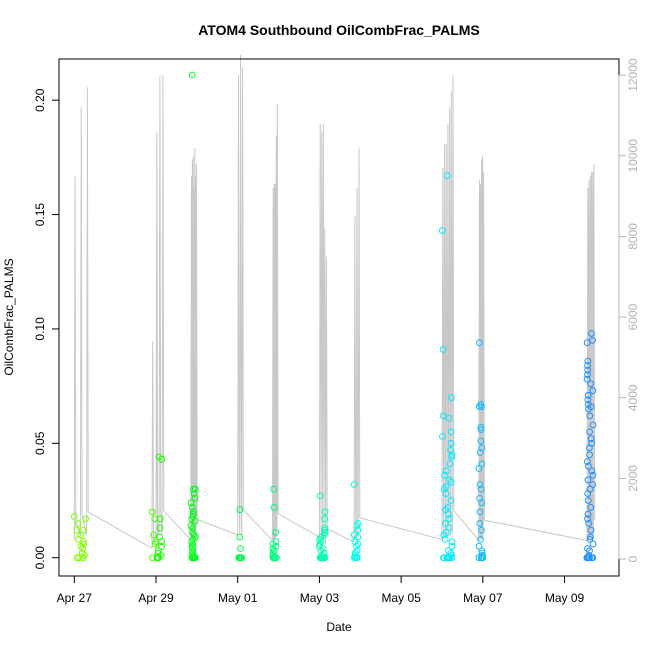  I want to click on y2-tick-label: 8000, so click(633, 236).